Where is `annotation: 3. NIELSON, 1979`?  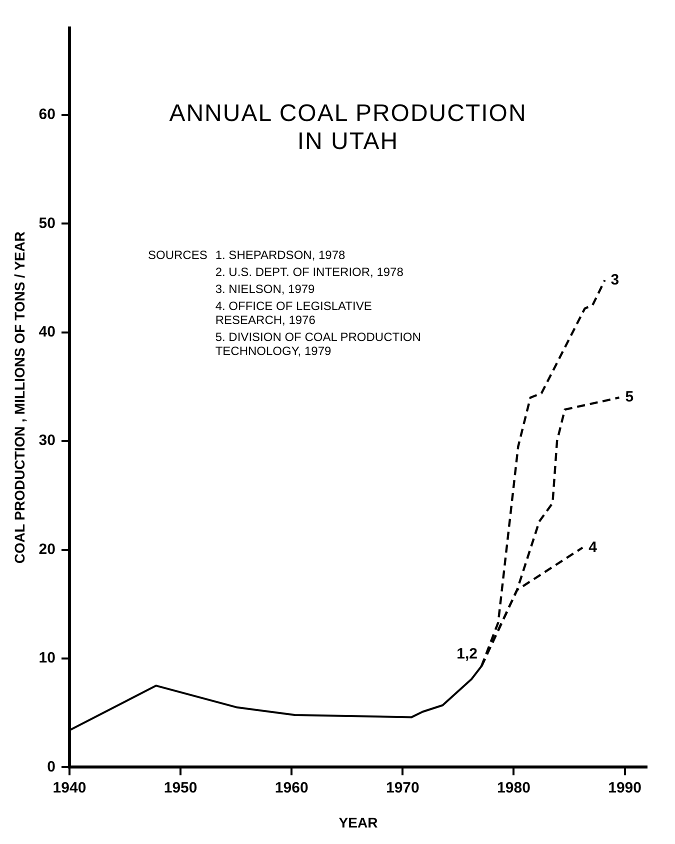
annotation: 3. NIELSON, 1979 is located at coordinates (265, 289).